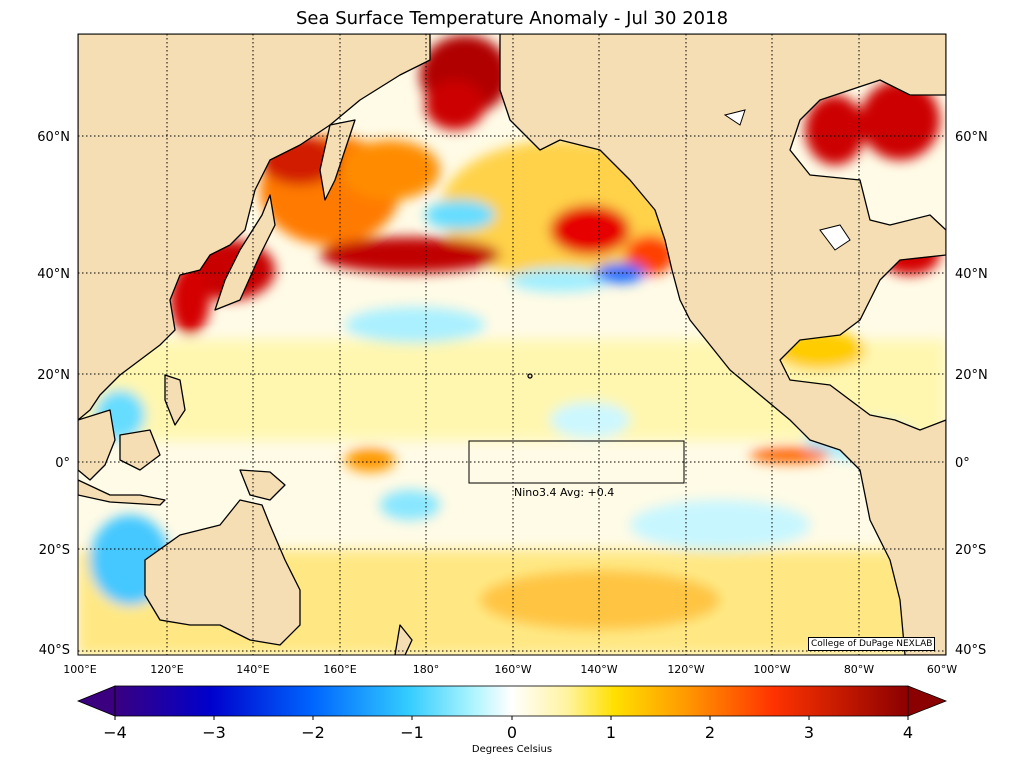 This screenshot has height=768, width=1024. I want to click on colorbar-tick: −4, so click(115, 732).